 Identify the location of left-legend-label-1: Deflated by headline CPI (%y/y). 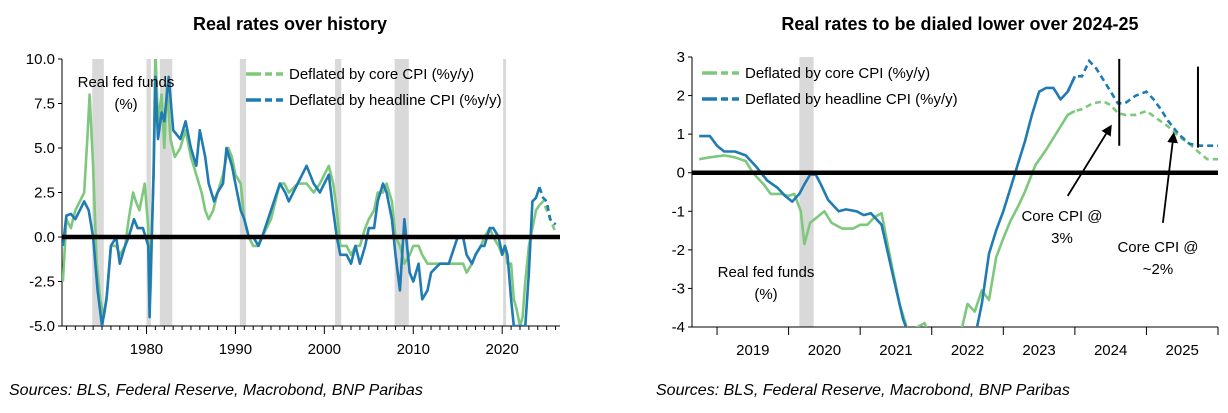
(395, 100).